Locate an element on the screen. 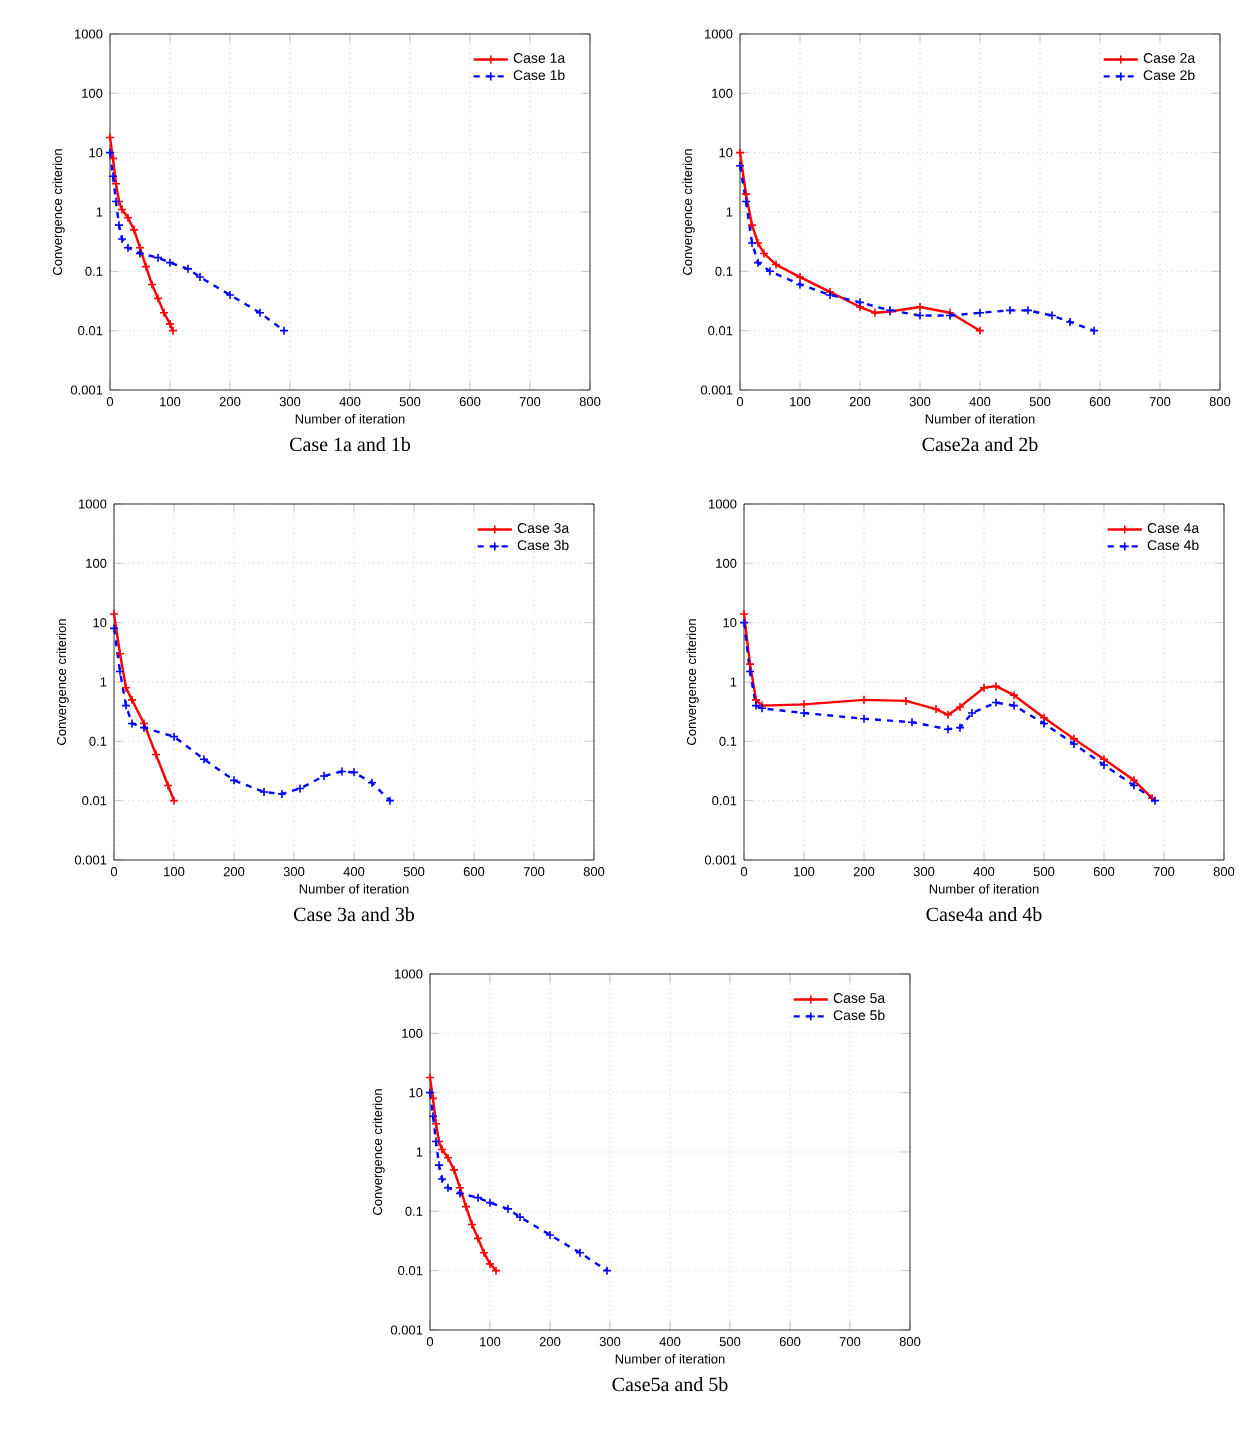 This screenshot has width=1248, height=1434. text: Case4a and 4b is located at coordinates (984, 914).